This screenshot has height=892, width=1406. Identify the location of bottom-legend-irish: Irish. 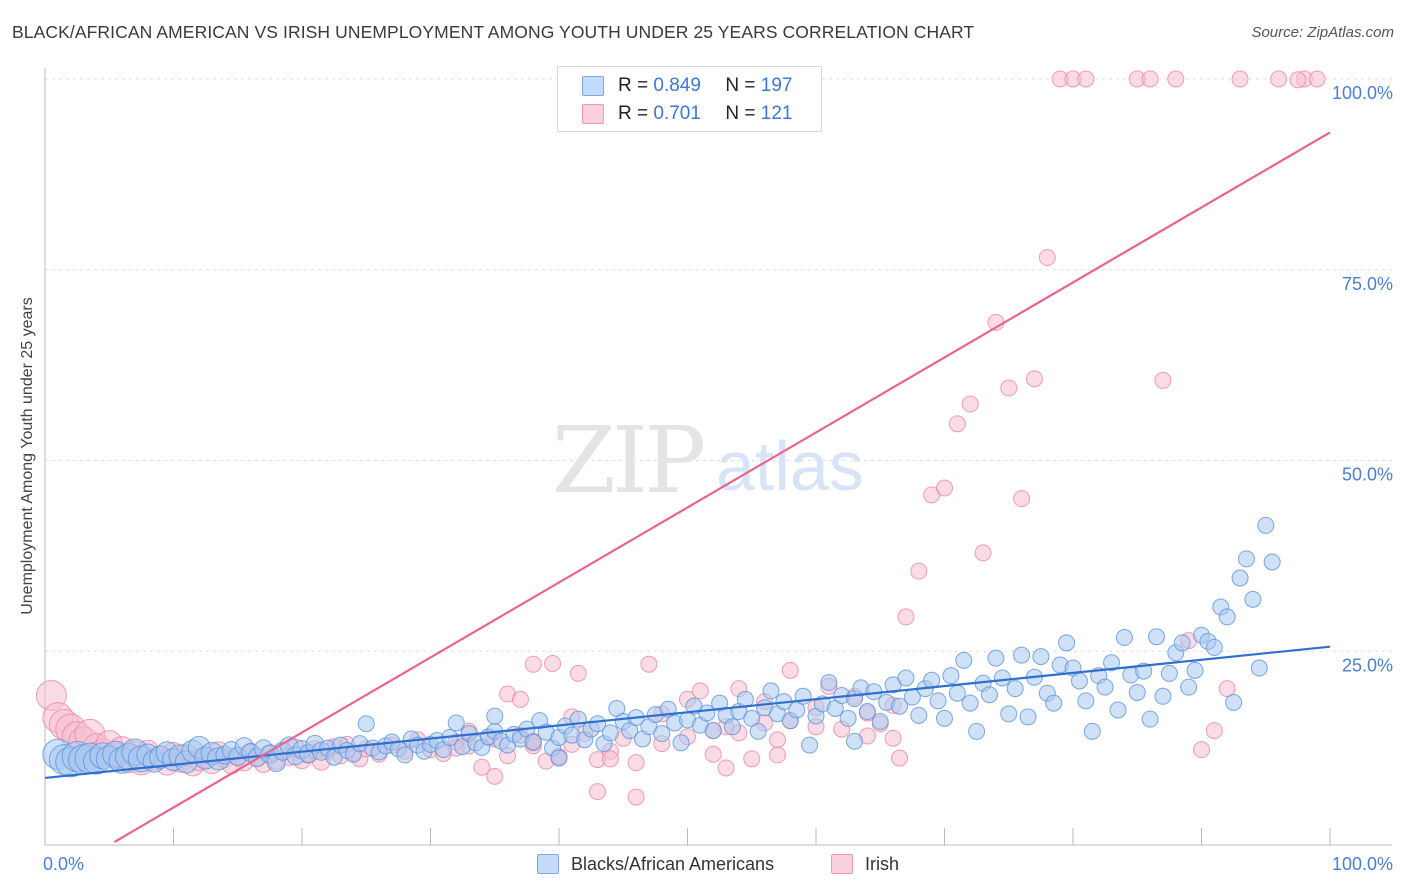
(865, 864).